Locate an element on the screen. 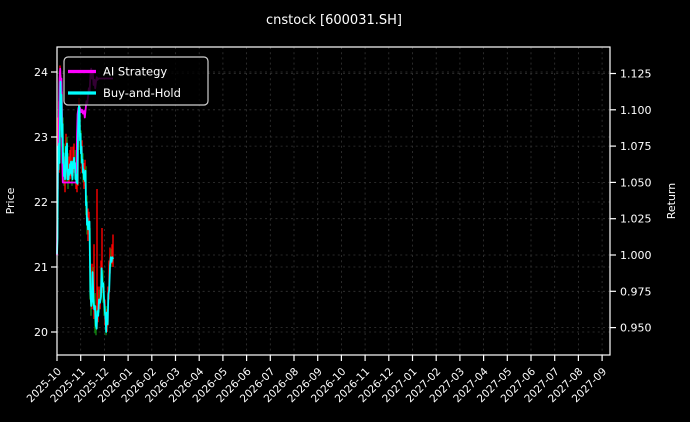 This screenshot has height=422, width=690. price-tick-label: 20 is located at coordinates (41, 332).